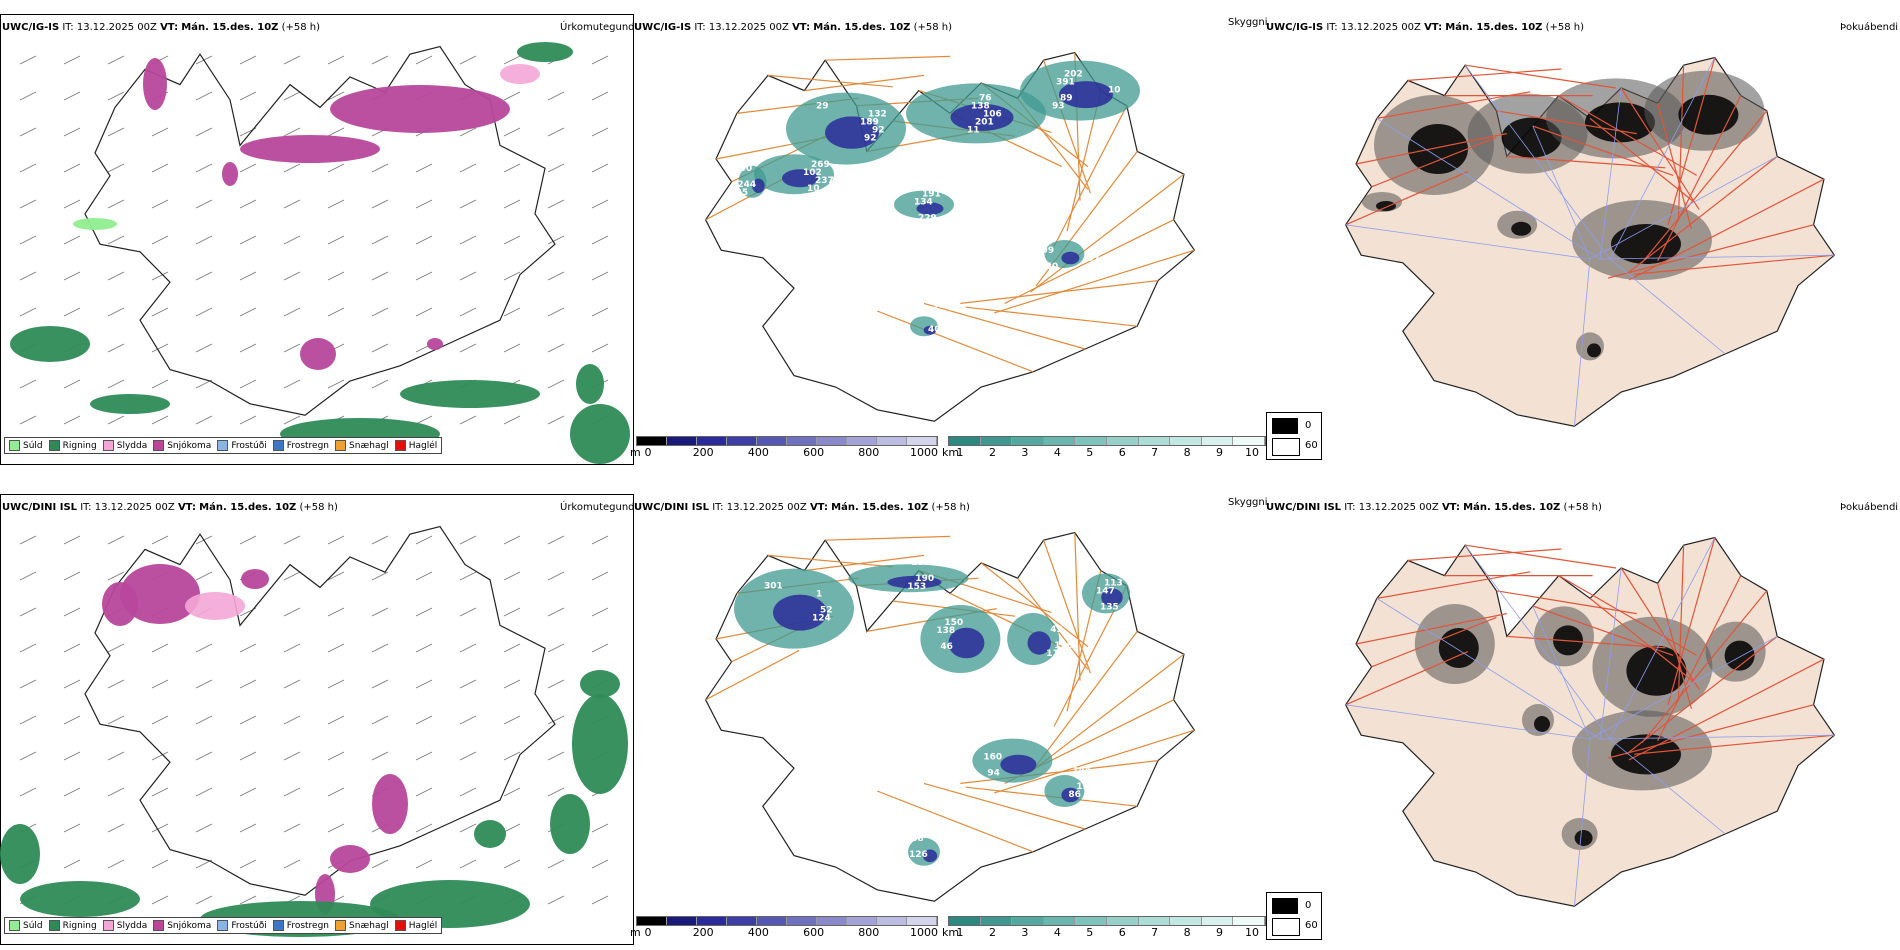 Image resolution: width=1900 pixels, height=950 pixels. I want to click on vt-value: Mán. 15.des. 10Z, so click(862, 27).